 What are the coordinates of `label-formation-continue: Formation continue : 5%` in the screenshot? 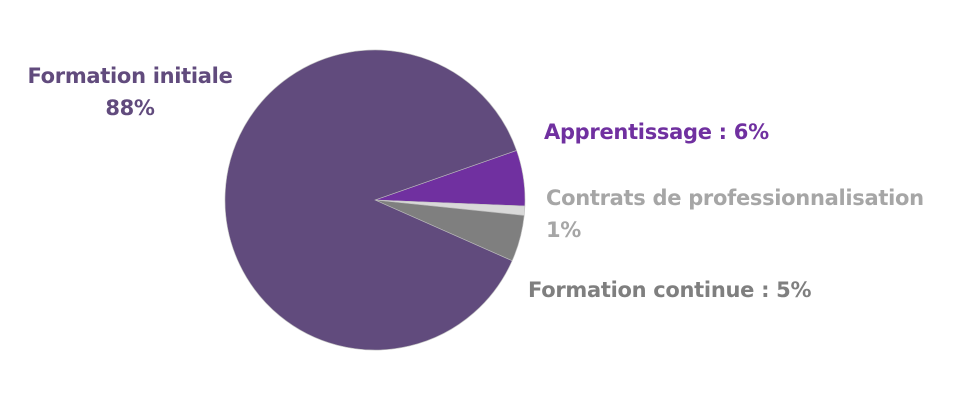 It's located at (670, 290).